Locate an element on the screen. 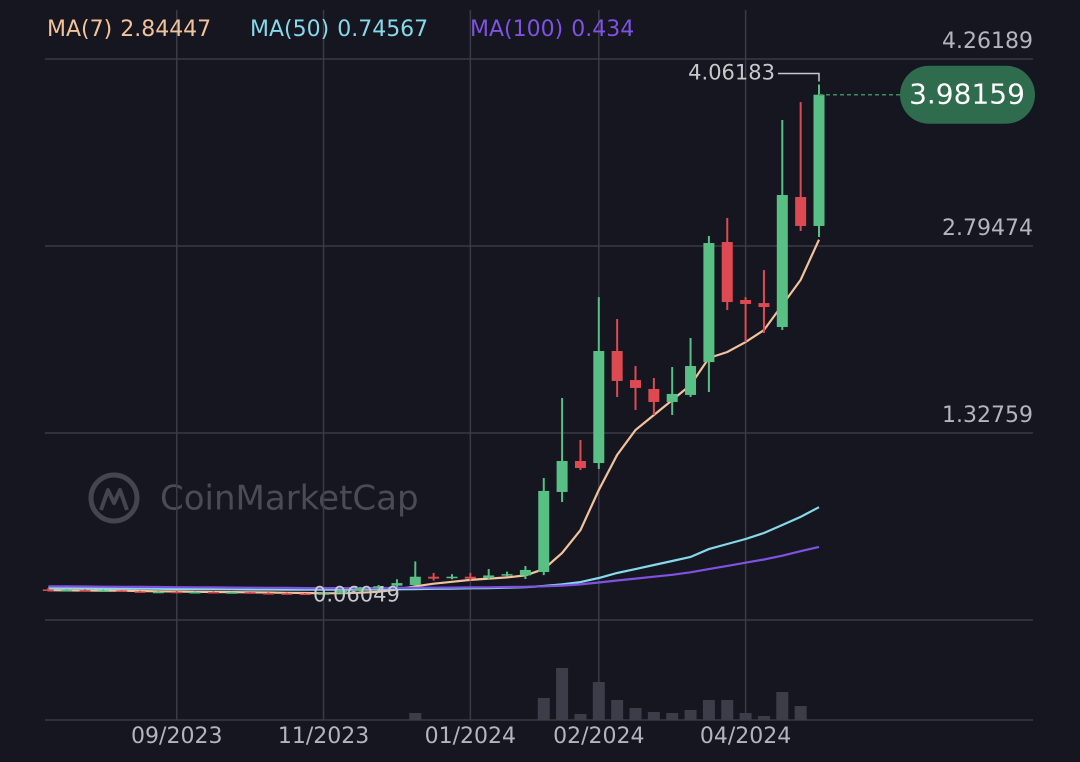 This screenshot has width=1080, height=762. x-tick-label: 11/2023 is located at coordinates (323, 736).